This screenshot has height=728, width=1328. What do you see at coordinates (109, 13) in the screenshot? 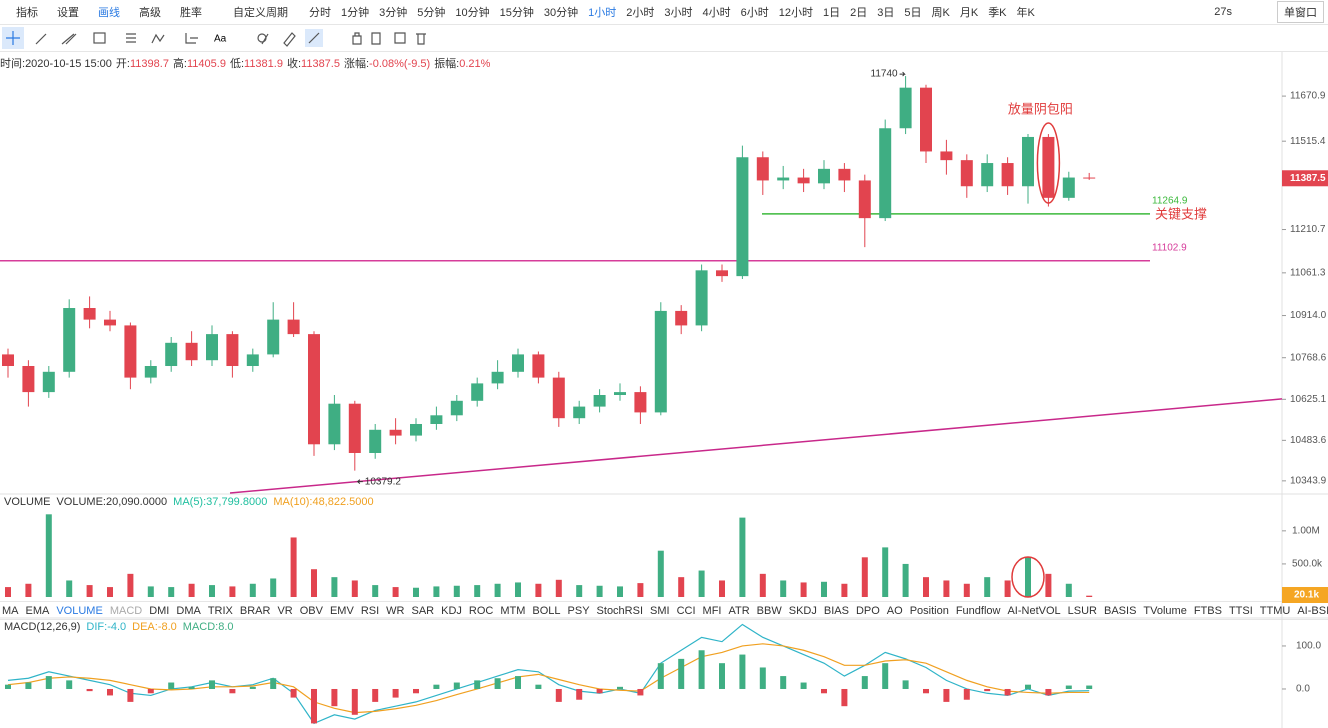
I see `menu-item: 画线` at bounding box center [109, 13].